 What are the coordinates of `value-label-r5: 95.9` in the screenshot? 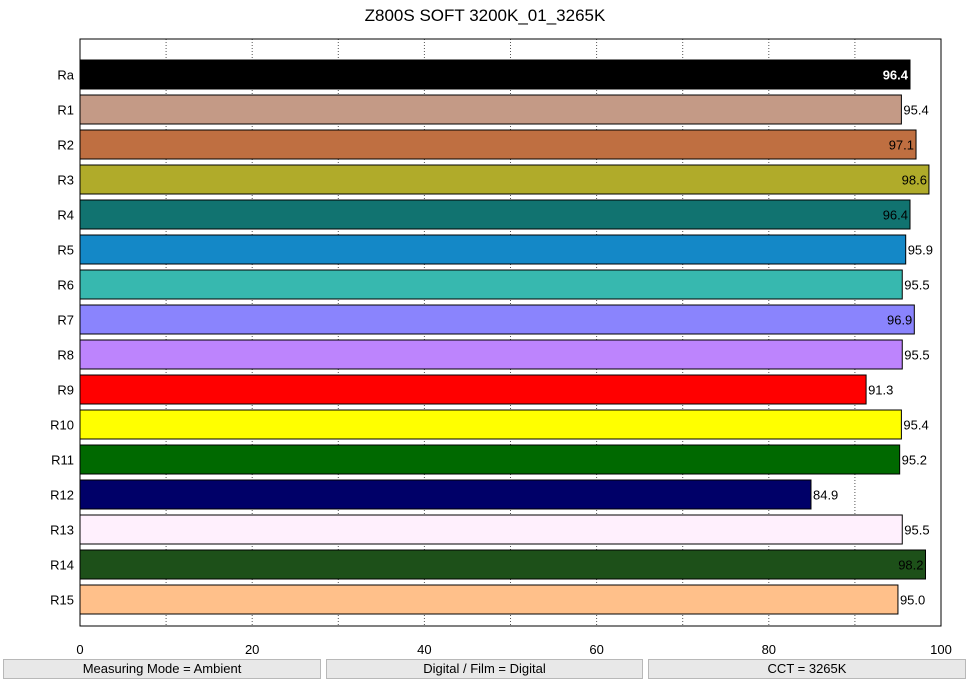 It's located at (920, 250).